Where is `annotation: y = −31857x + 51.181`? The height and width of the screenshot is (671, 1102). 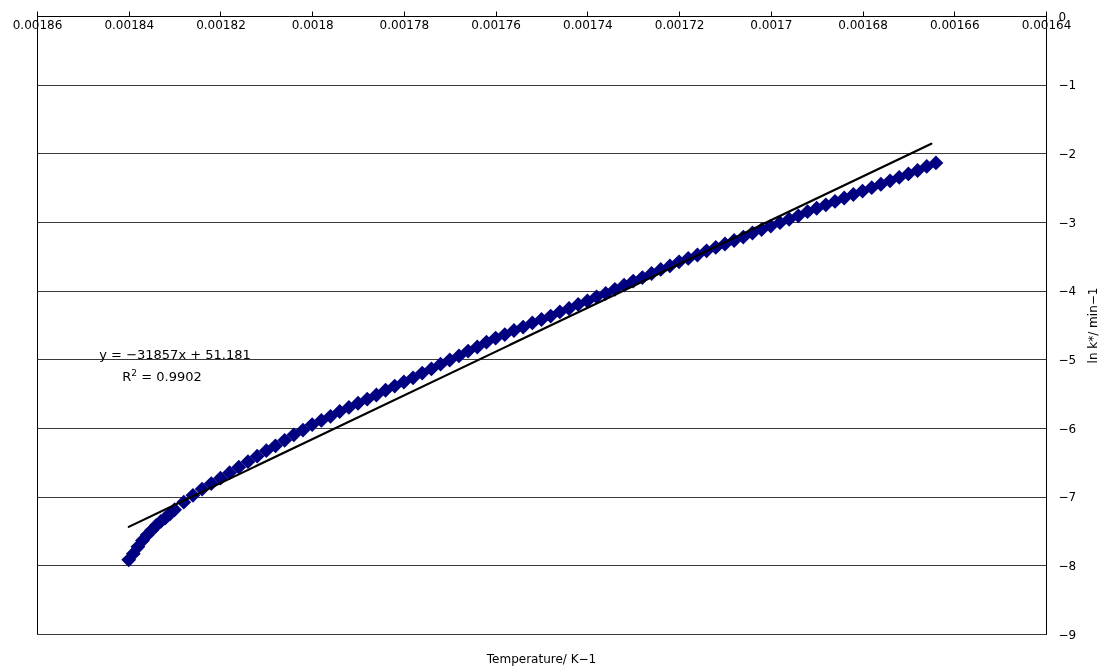
annotation: y = −31857x + 51.181 is located at coordinates (175, 354).